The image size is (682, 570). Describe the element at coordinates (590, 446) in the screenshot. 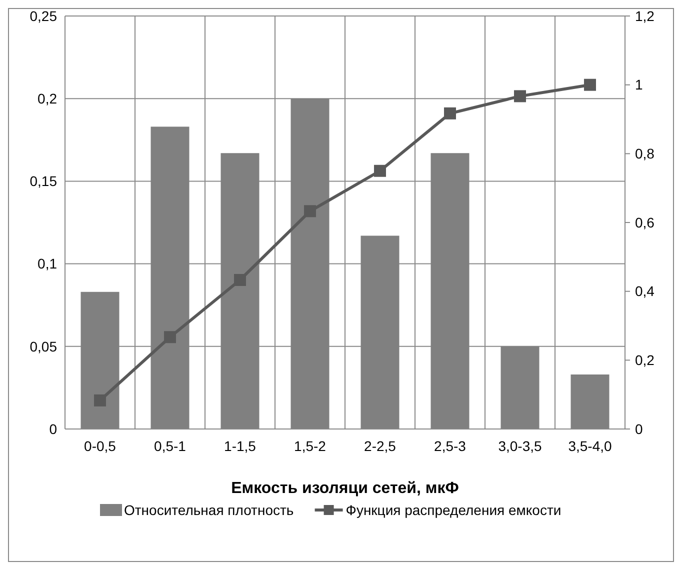

I see `x-tick-label: 3,5-4,0` at that location.